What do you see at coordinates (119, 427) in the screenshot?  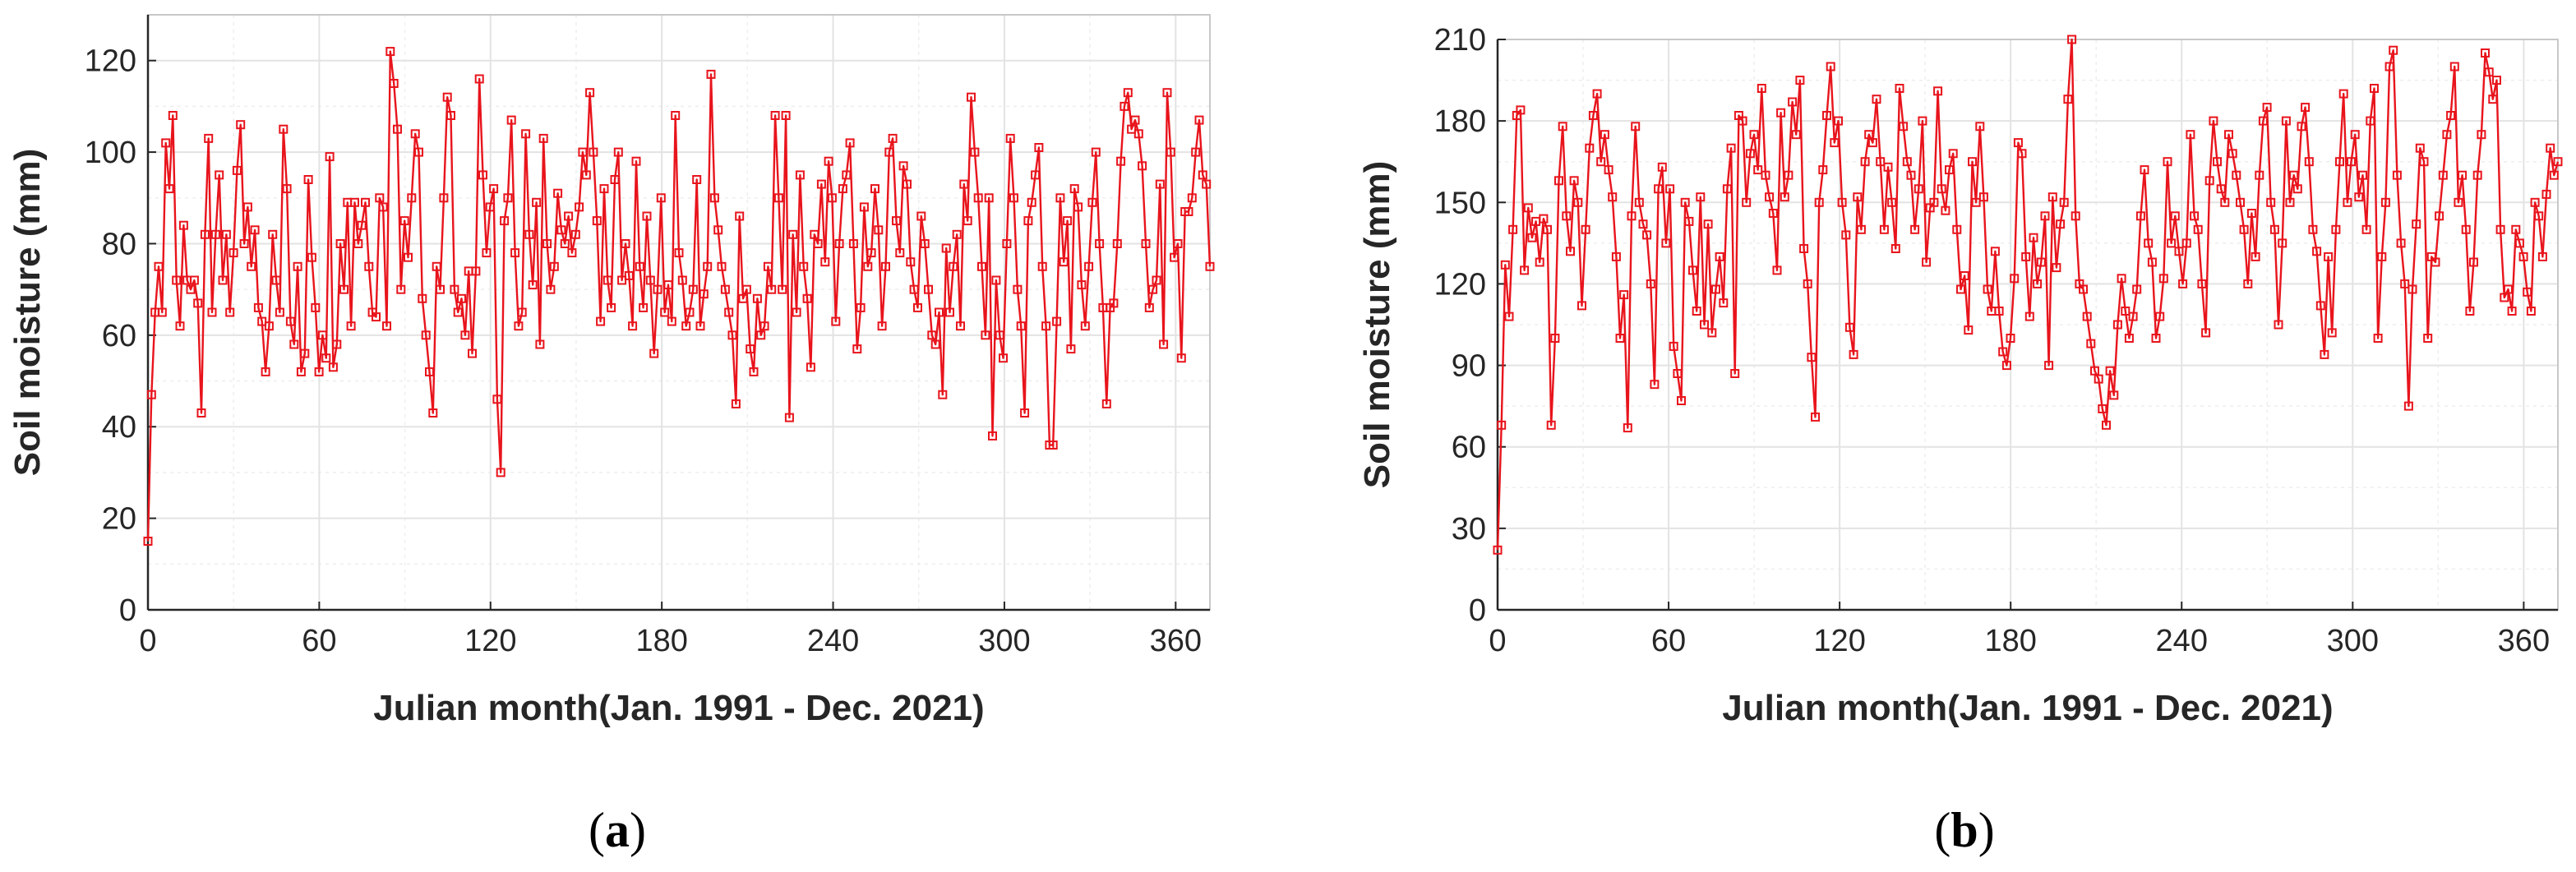 I see `y-tick-label: 40` at bounding box center [119, 427].